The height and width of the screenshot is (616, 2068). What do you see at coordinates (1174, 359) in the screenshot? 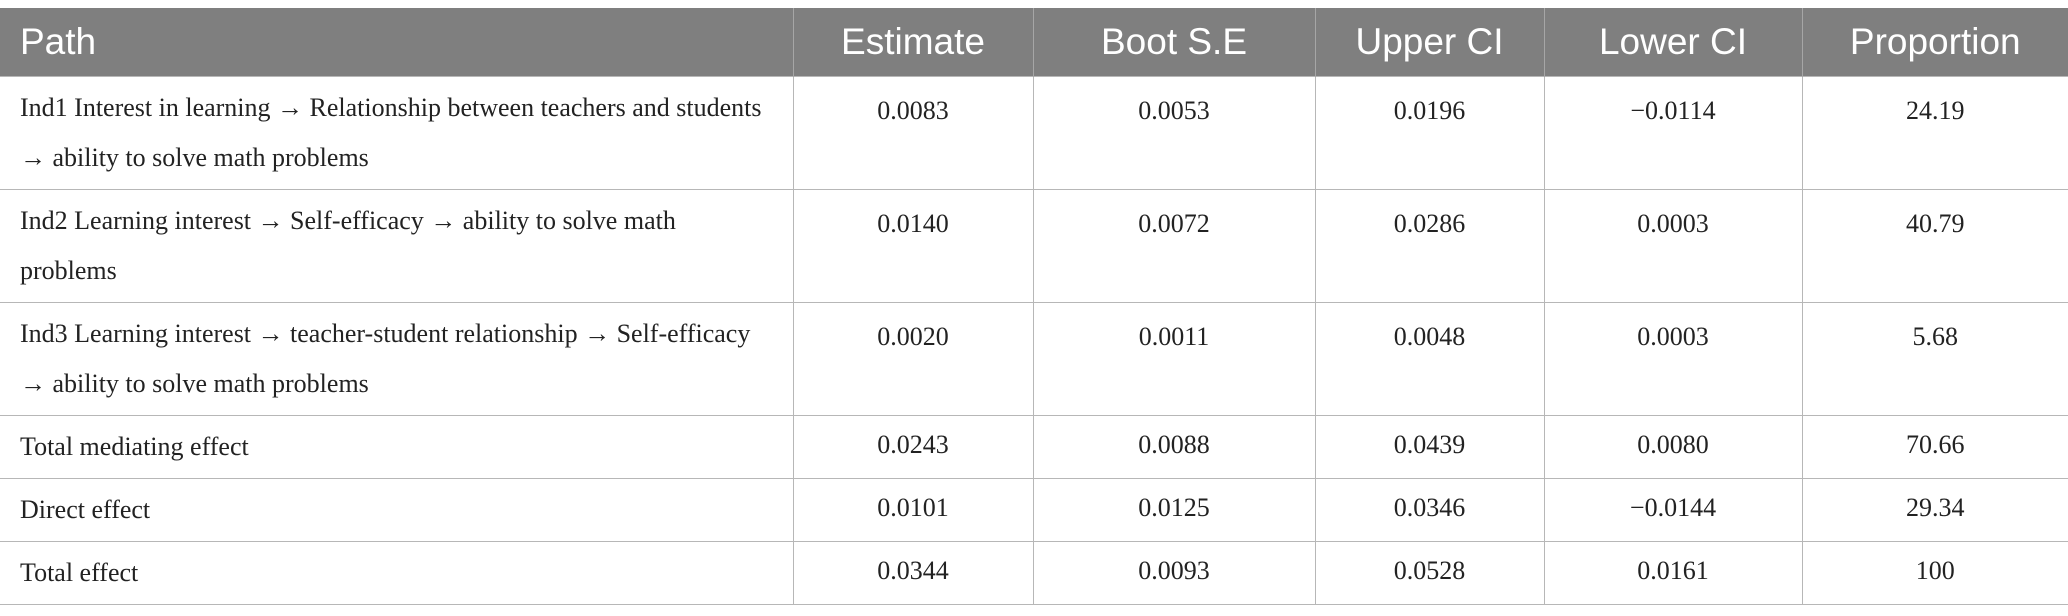
I see `cell-boot-se: 0.0011` at bounding box center [1174, 359].